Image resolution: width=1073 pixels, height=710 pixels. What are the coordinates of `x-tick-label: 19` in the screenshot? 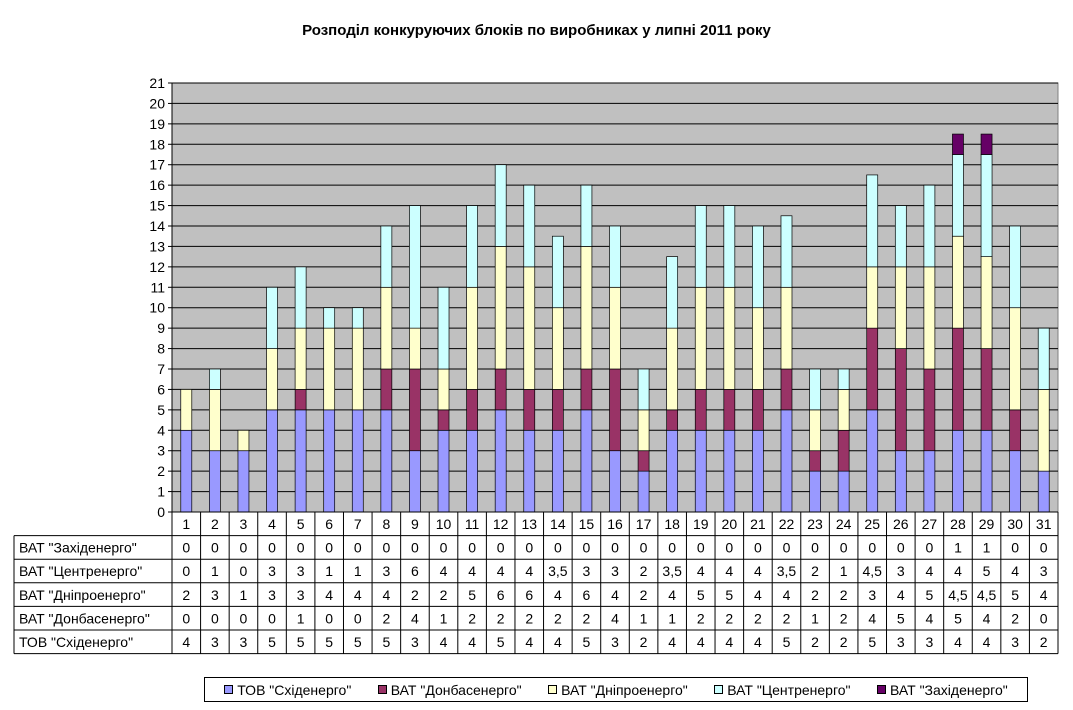 It's located at (701, 524).